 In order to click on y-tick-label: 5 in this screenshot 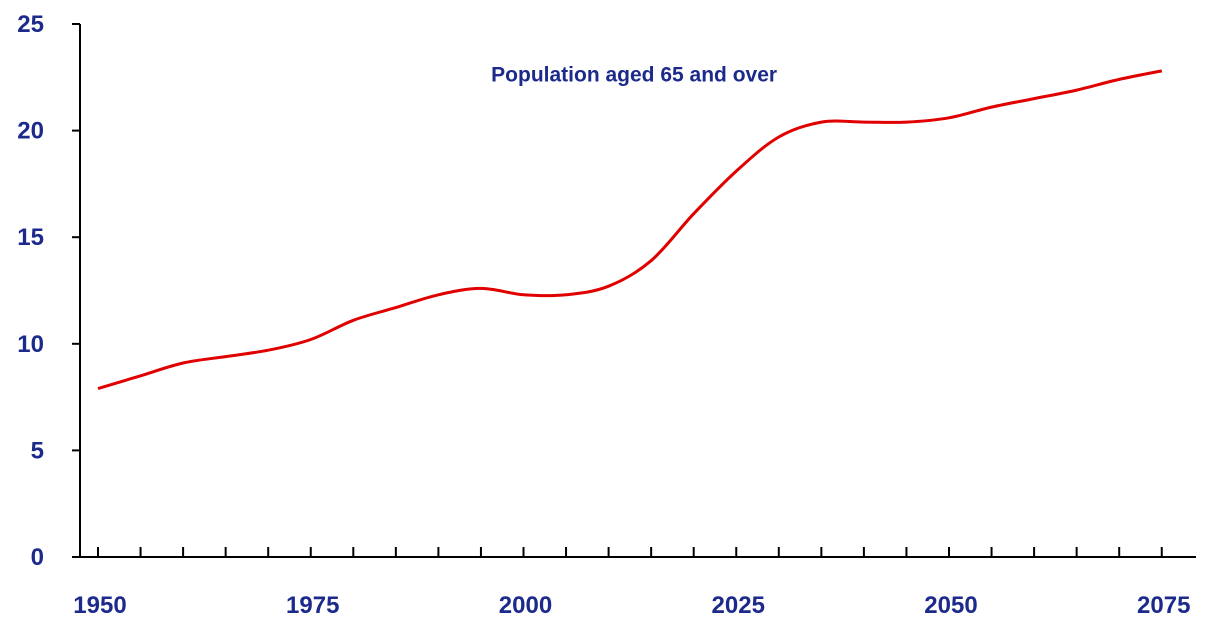, I will do `click(37, 450)`.